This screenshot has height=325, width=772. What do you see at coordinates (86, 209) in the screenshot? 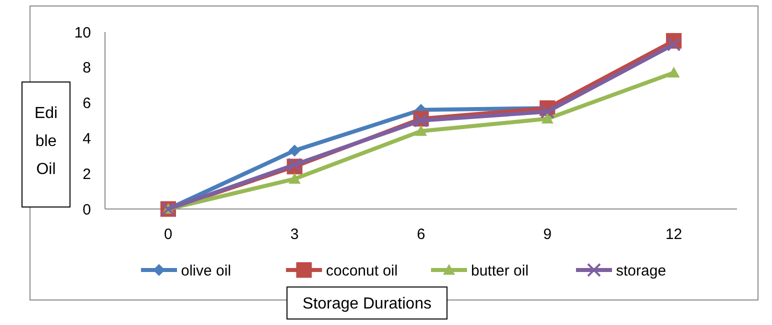
I see `y-tick-label: 0` at bounding box center [86, 209].